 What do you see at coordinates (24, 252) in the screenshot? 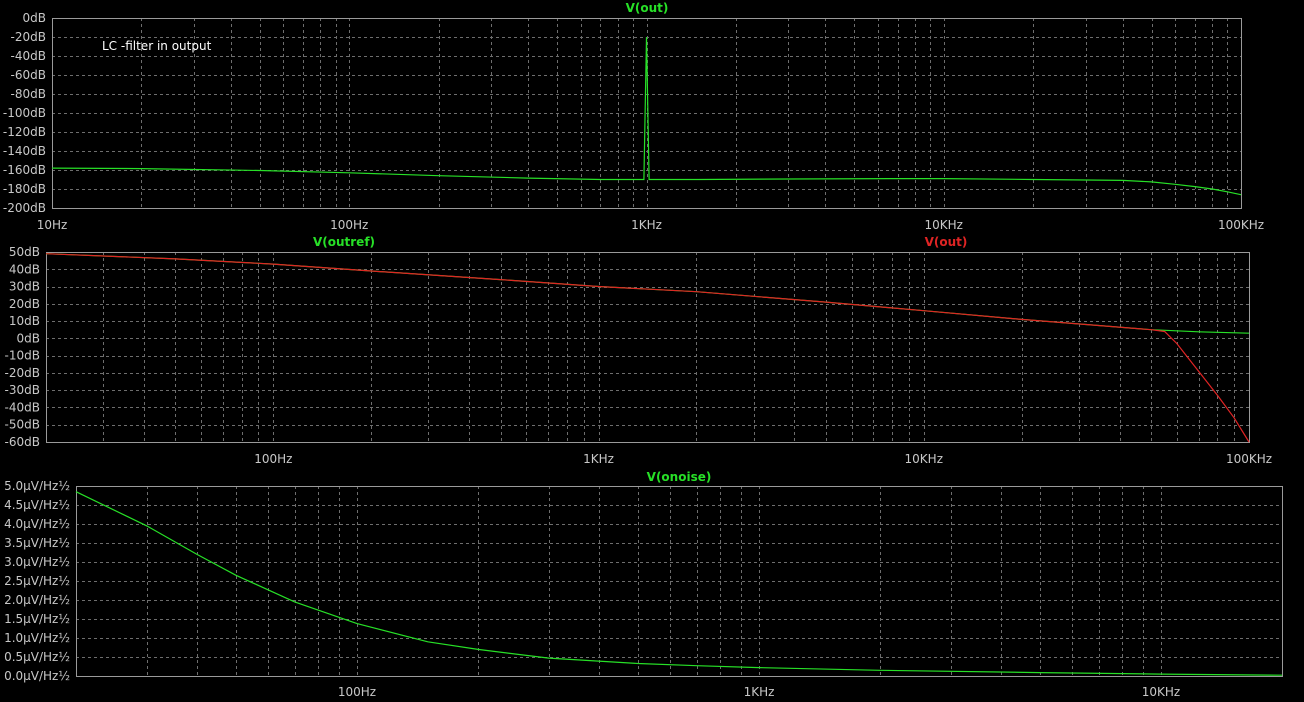
I see `y-tick-label: 50dB` at bounding box center [24, 252].